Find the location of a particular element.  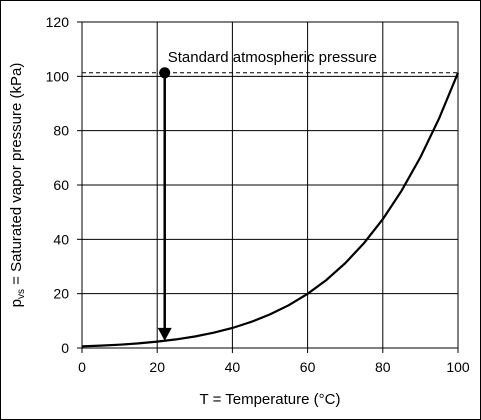

x-tick-label: 40 is located at coordinates (233, 367).